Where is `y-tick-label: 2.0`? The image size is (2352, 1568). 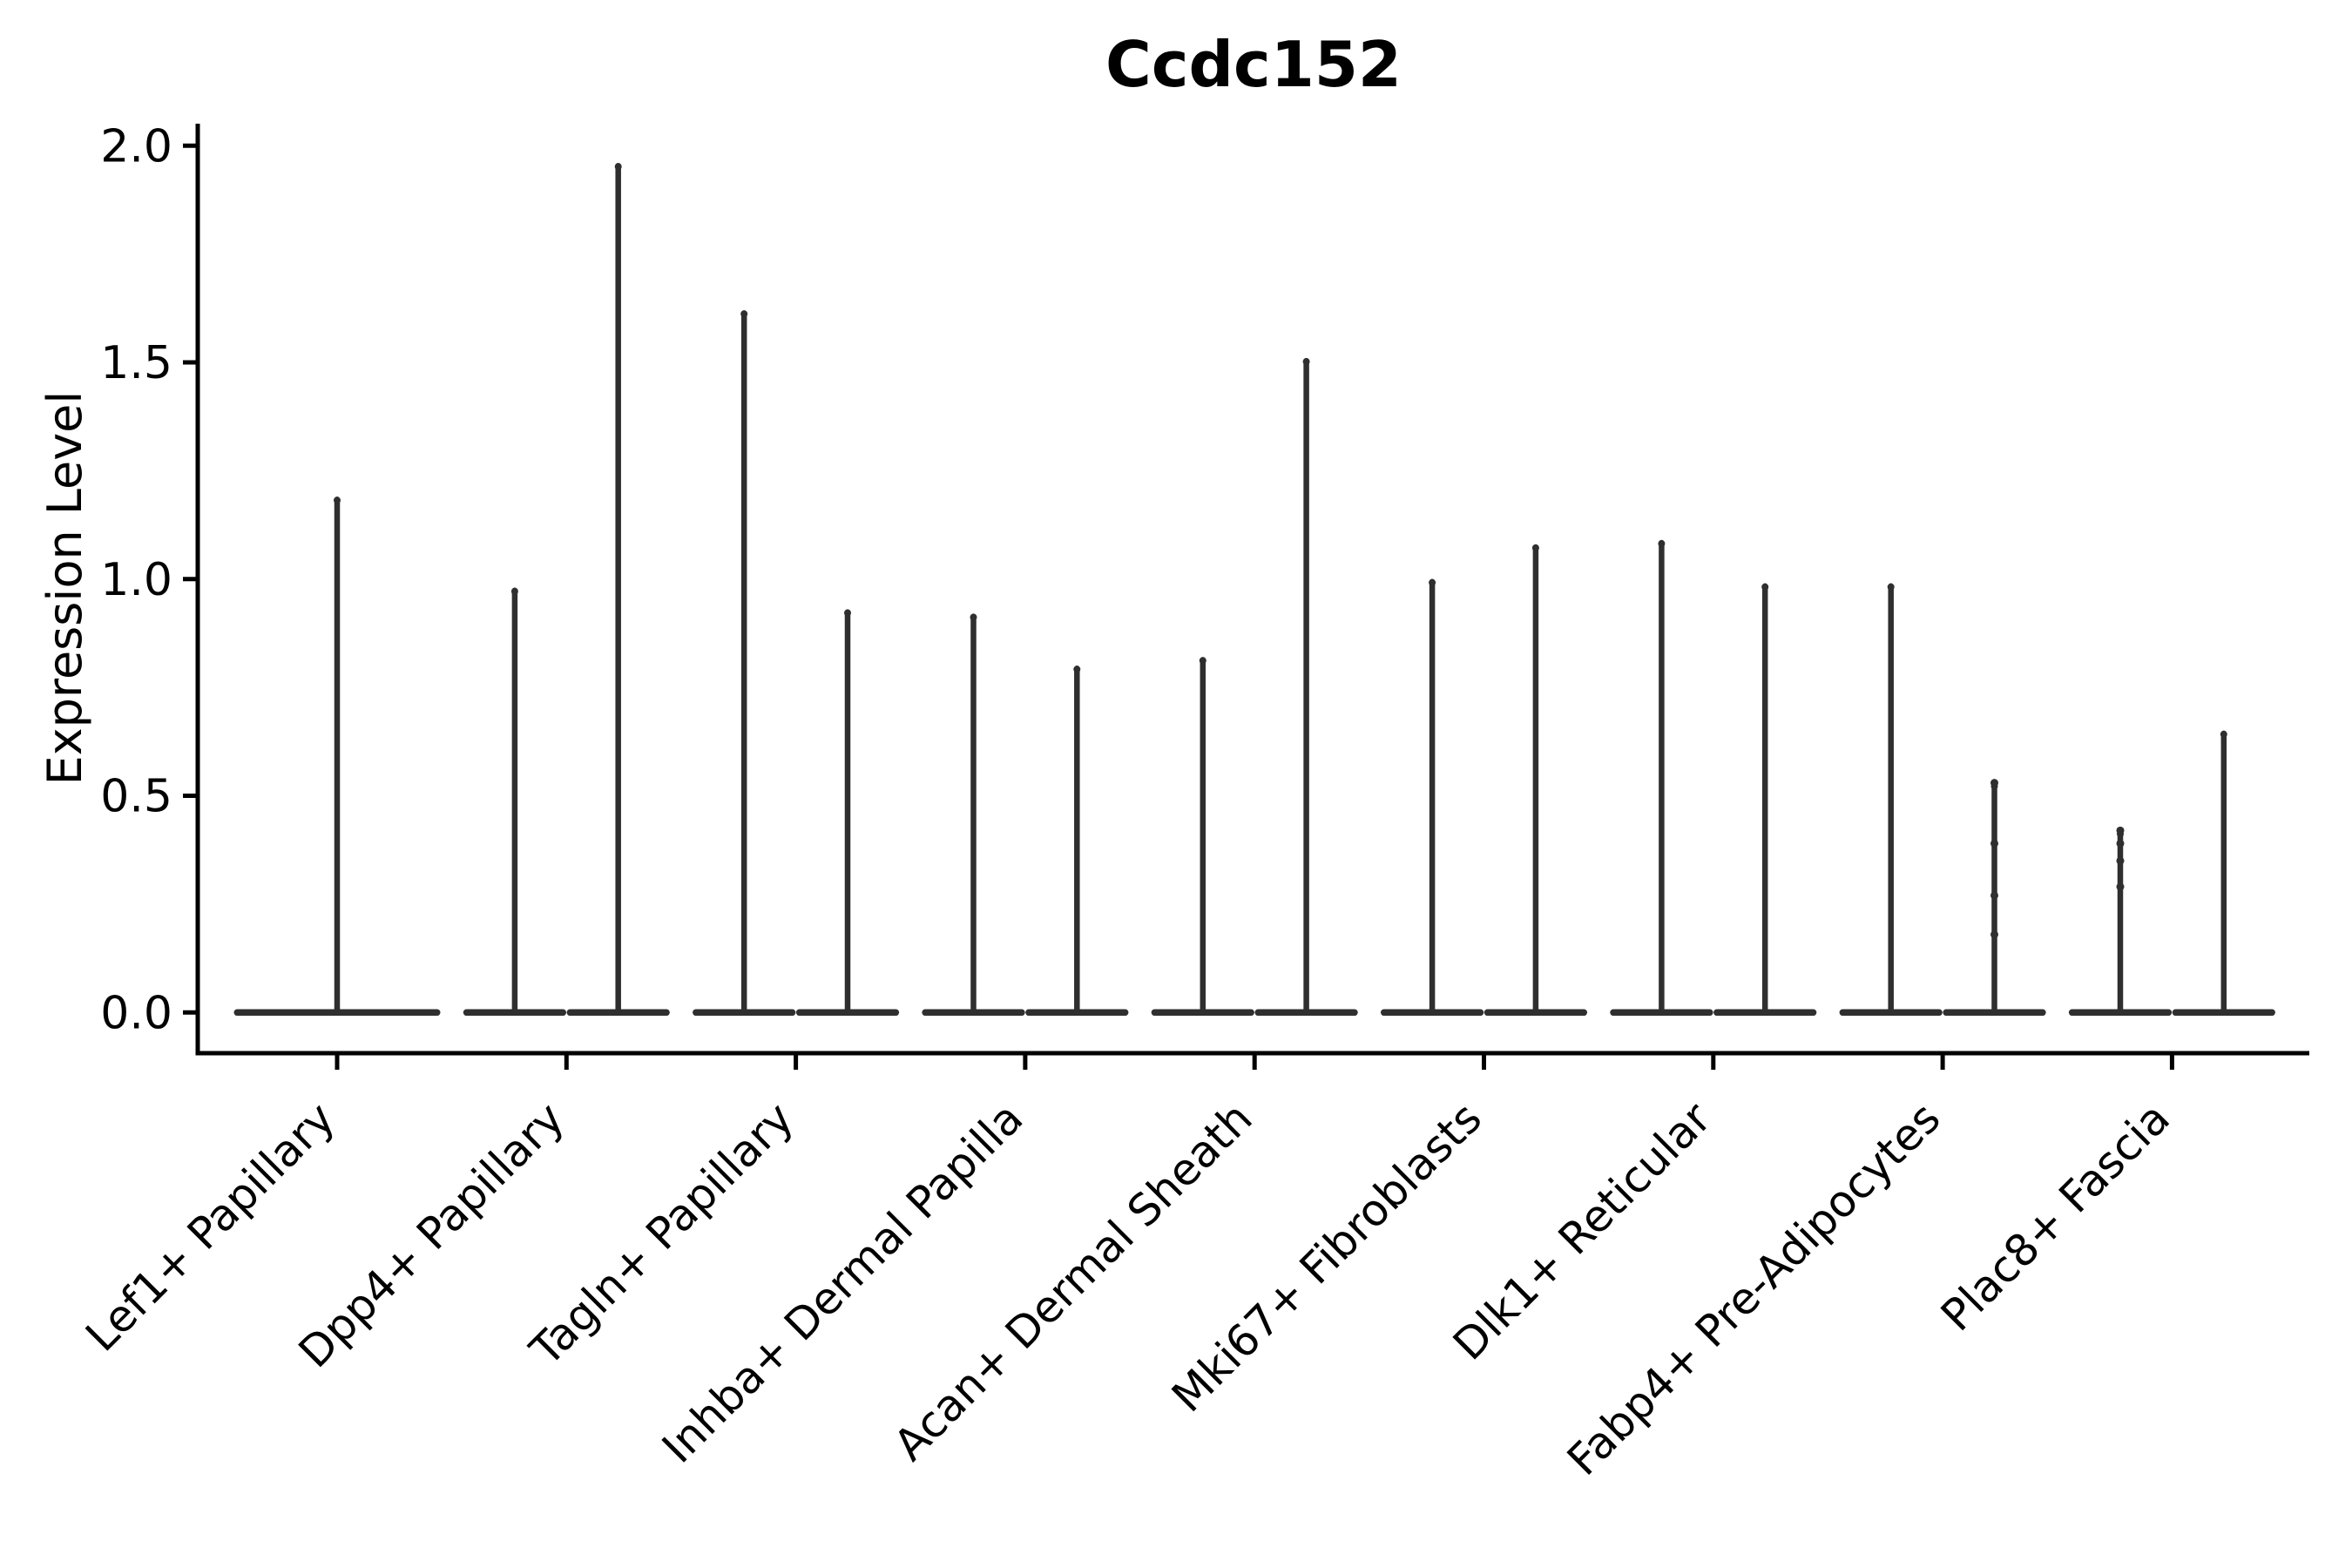 y-tick-label: 2.0 is located at coordinates (136, 146).